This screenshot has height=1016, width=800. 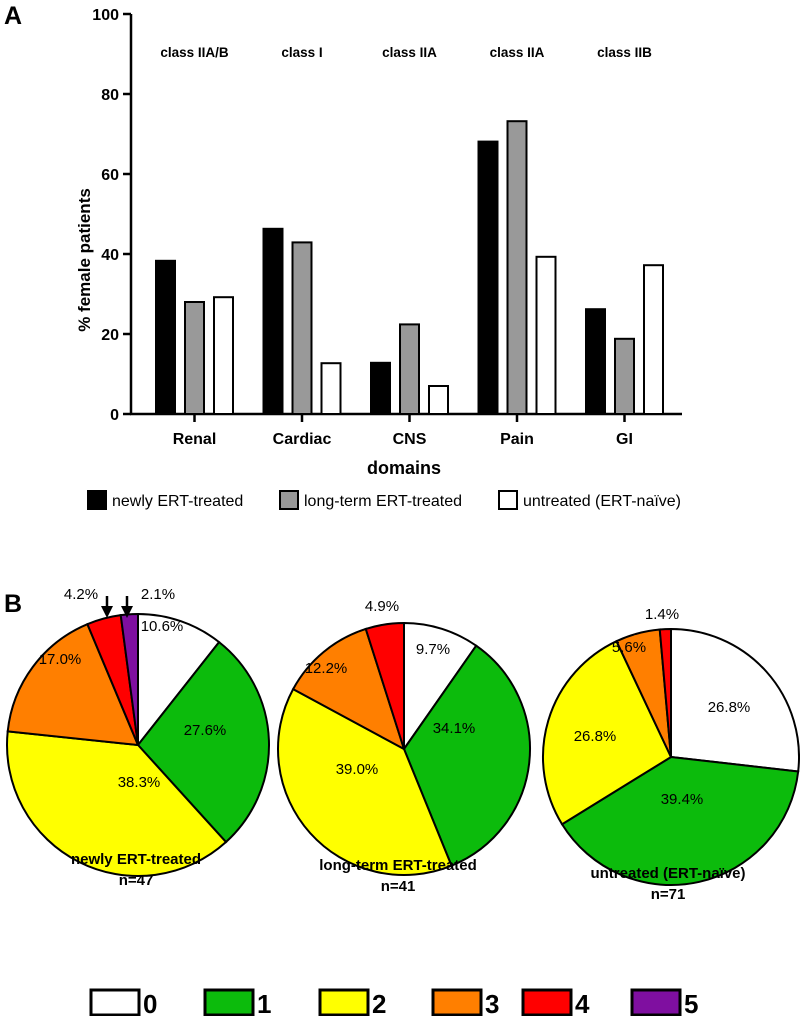 I want to click on y-tick-label: 0, so click(x=114, y=415).